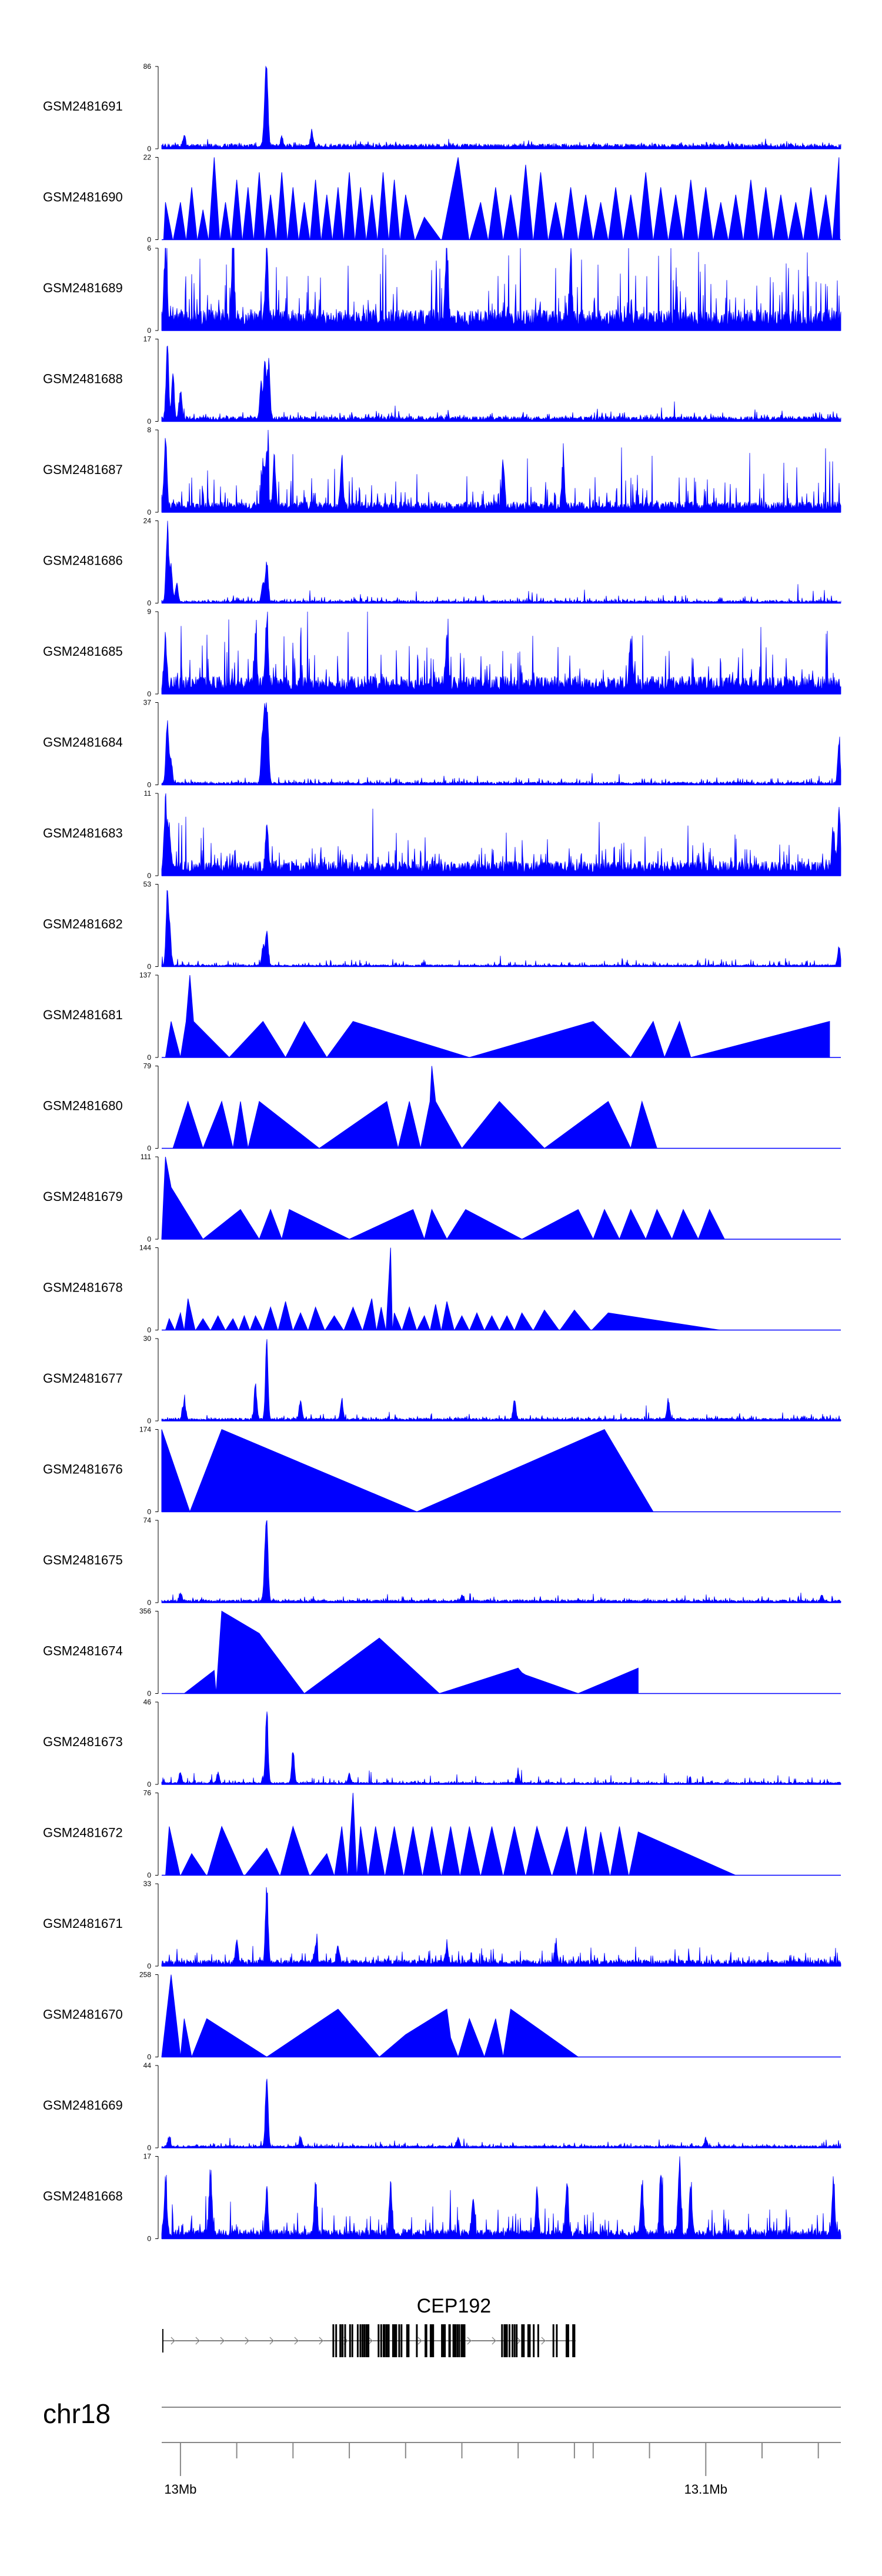  What do you see at coordinates (442, 1107) in the screenshot?
I see `track-GSM2481680: GSM2481680 79 0` at bounding box center [442, 1107].